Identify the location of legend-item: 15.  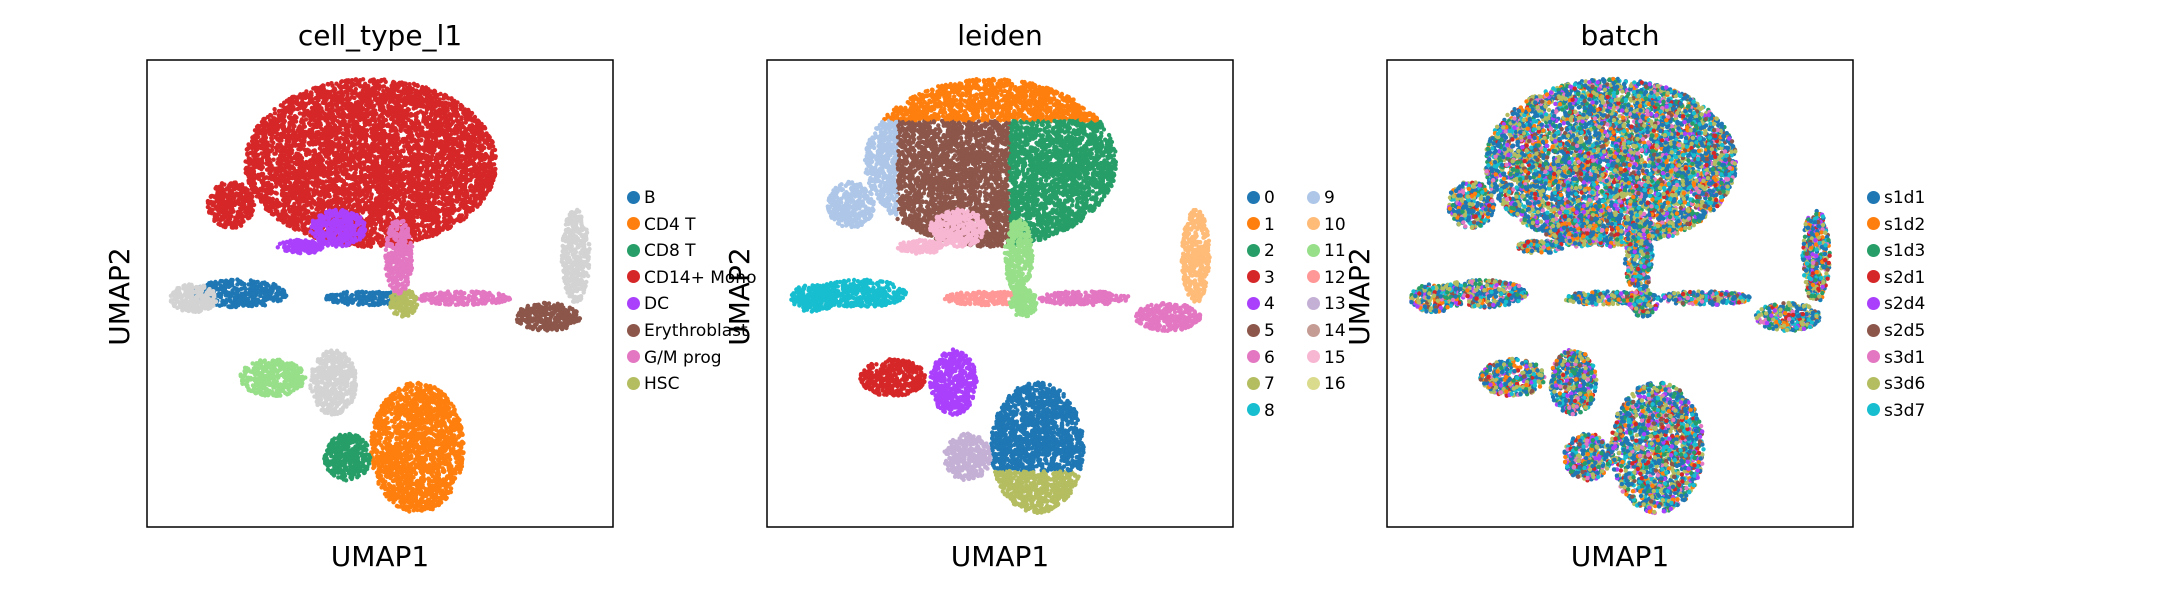
(1326, 358).